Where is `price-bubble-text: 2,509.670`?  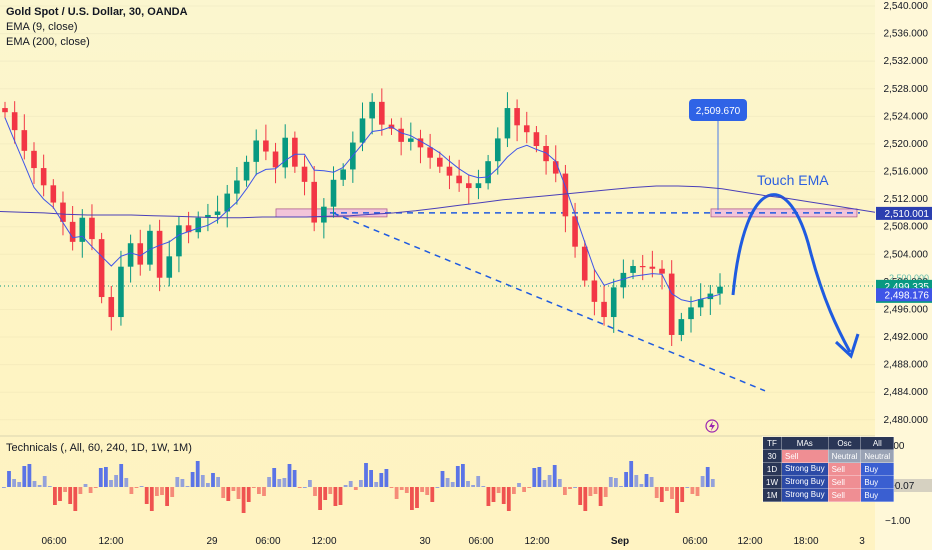 price-bubble-text: 2,509.670 is located at coordinates (718, 111).